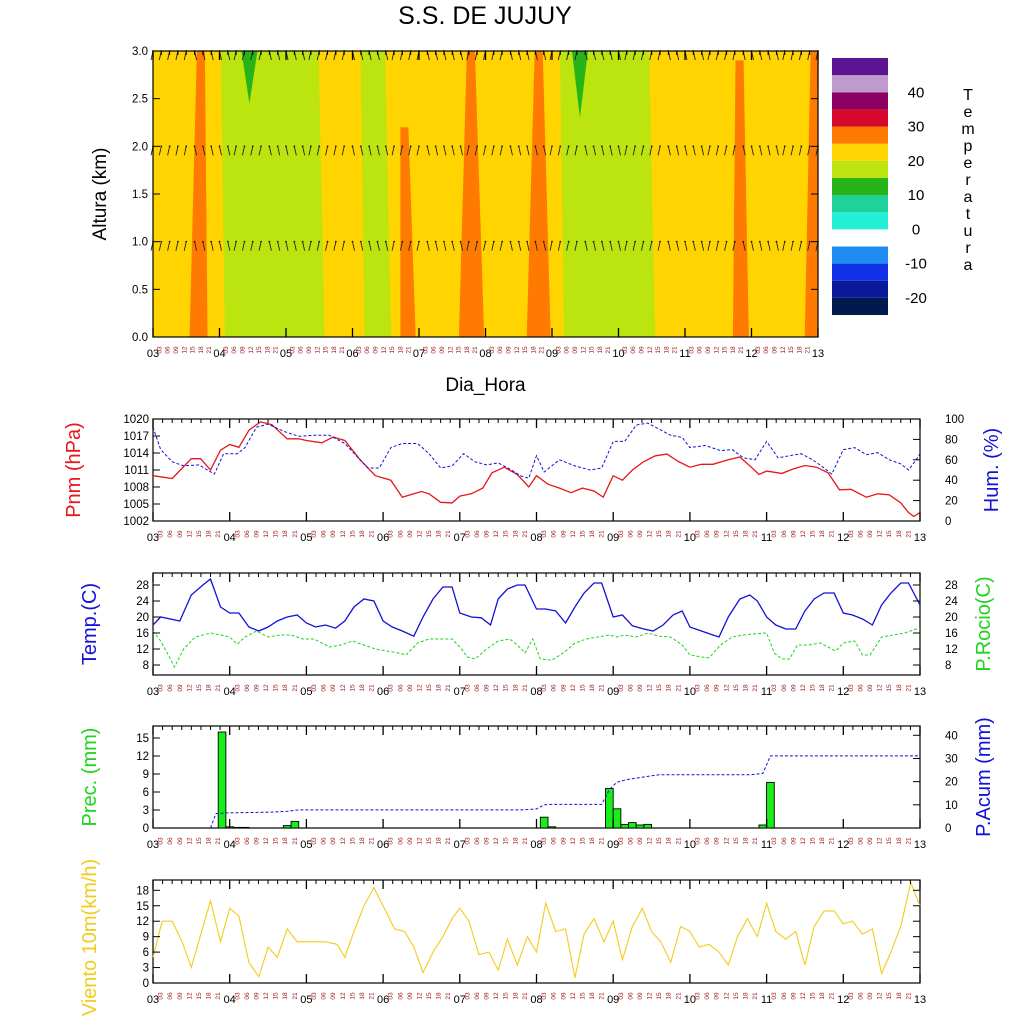  What do you see at coordinates (460, 845) in the screenshot?
I see `p3-day-label: 07` at bounding box center [460, 845].